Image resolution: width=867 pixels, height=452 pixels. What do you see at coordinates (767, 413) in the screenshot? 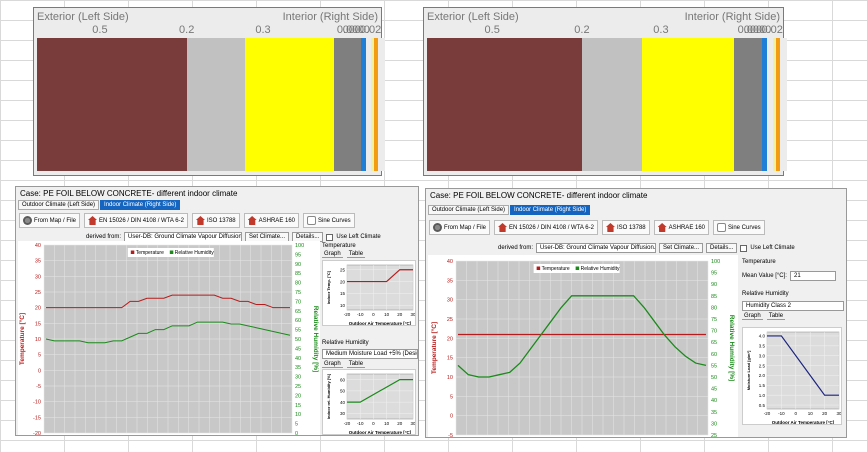
I see `mini-x-tick-label: -20` at bounding box center [767, 413].